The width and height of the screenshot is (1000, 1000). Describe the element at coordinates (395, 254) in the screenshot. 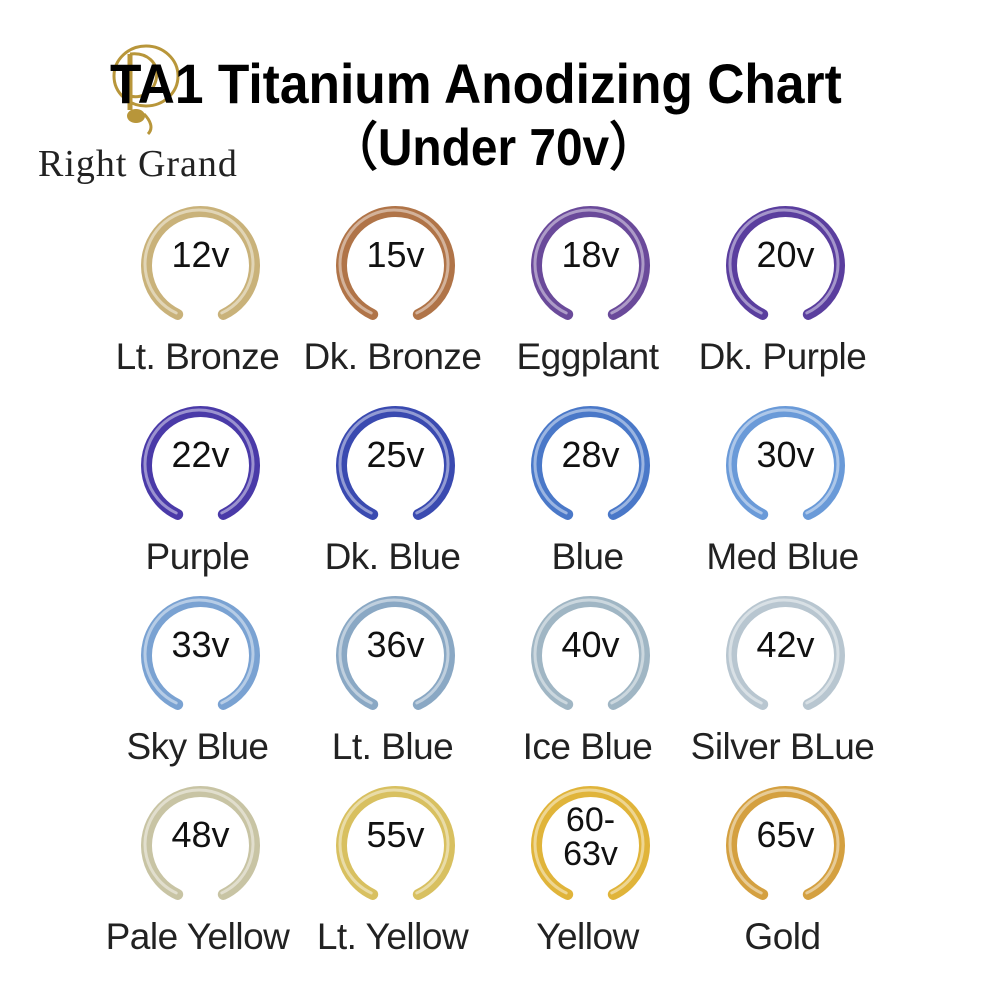

I see `voltage-label: 15v` at that location.